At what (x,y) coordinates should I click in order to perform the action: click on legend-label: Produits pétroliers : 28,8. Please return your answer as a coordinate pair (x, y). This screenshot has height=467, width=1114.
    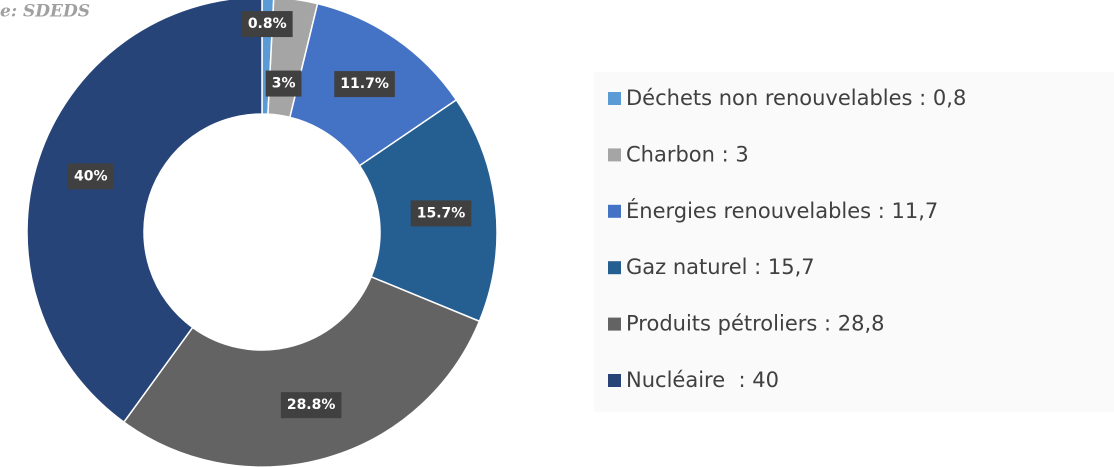
    Looking at the image, I should click on (755, 324).